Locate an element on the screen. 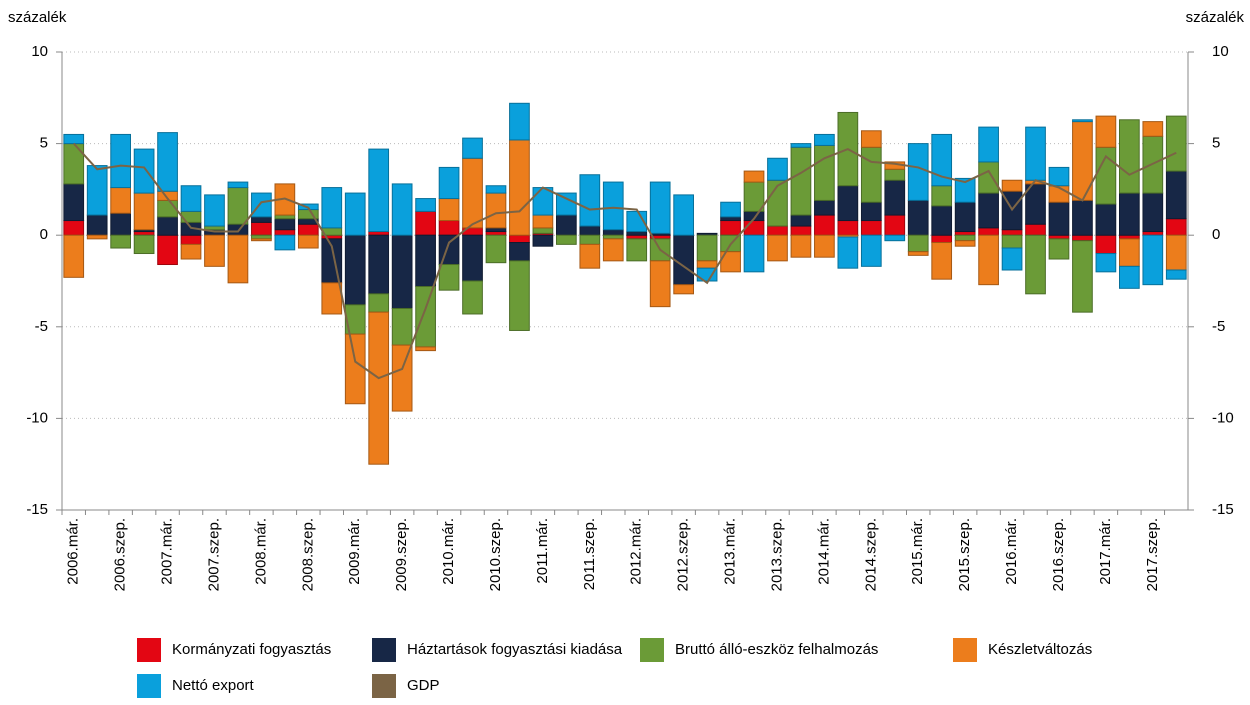 The height and width of the screenshot is (705, 1250). y2-tick-label: -10 is located at coordinates (1223, 417).